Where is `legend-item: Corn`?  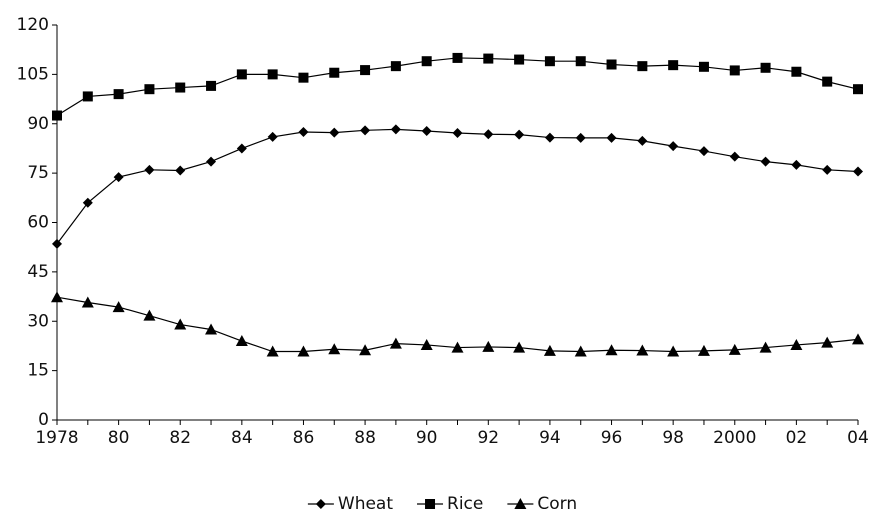
legend-item: Corn is located at coordinates (542, 504).